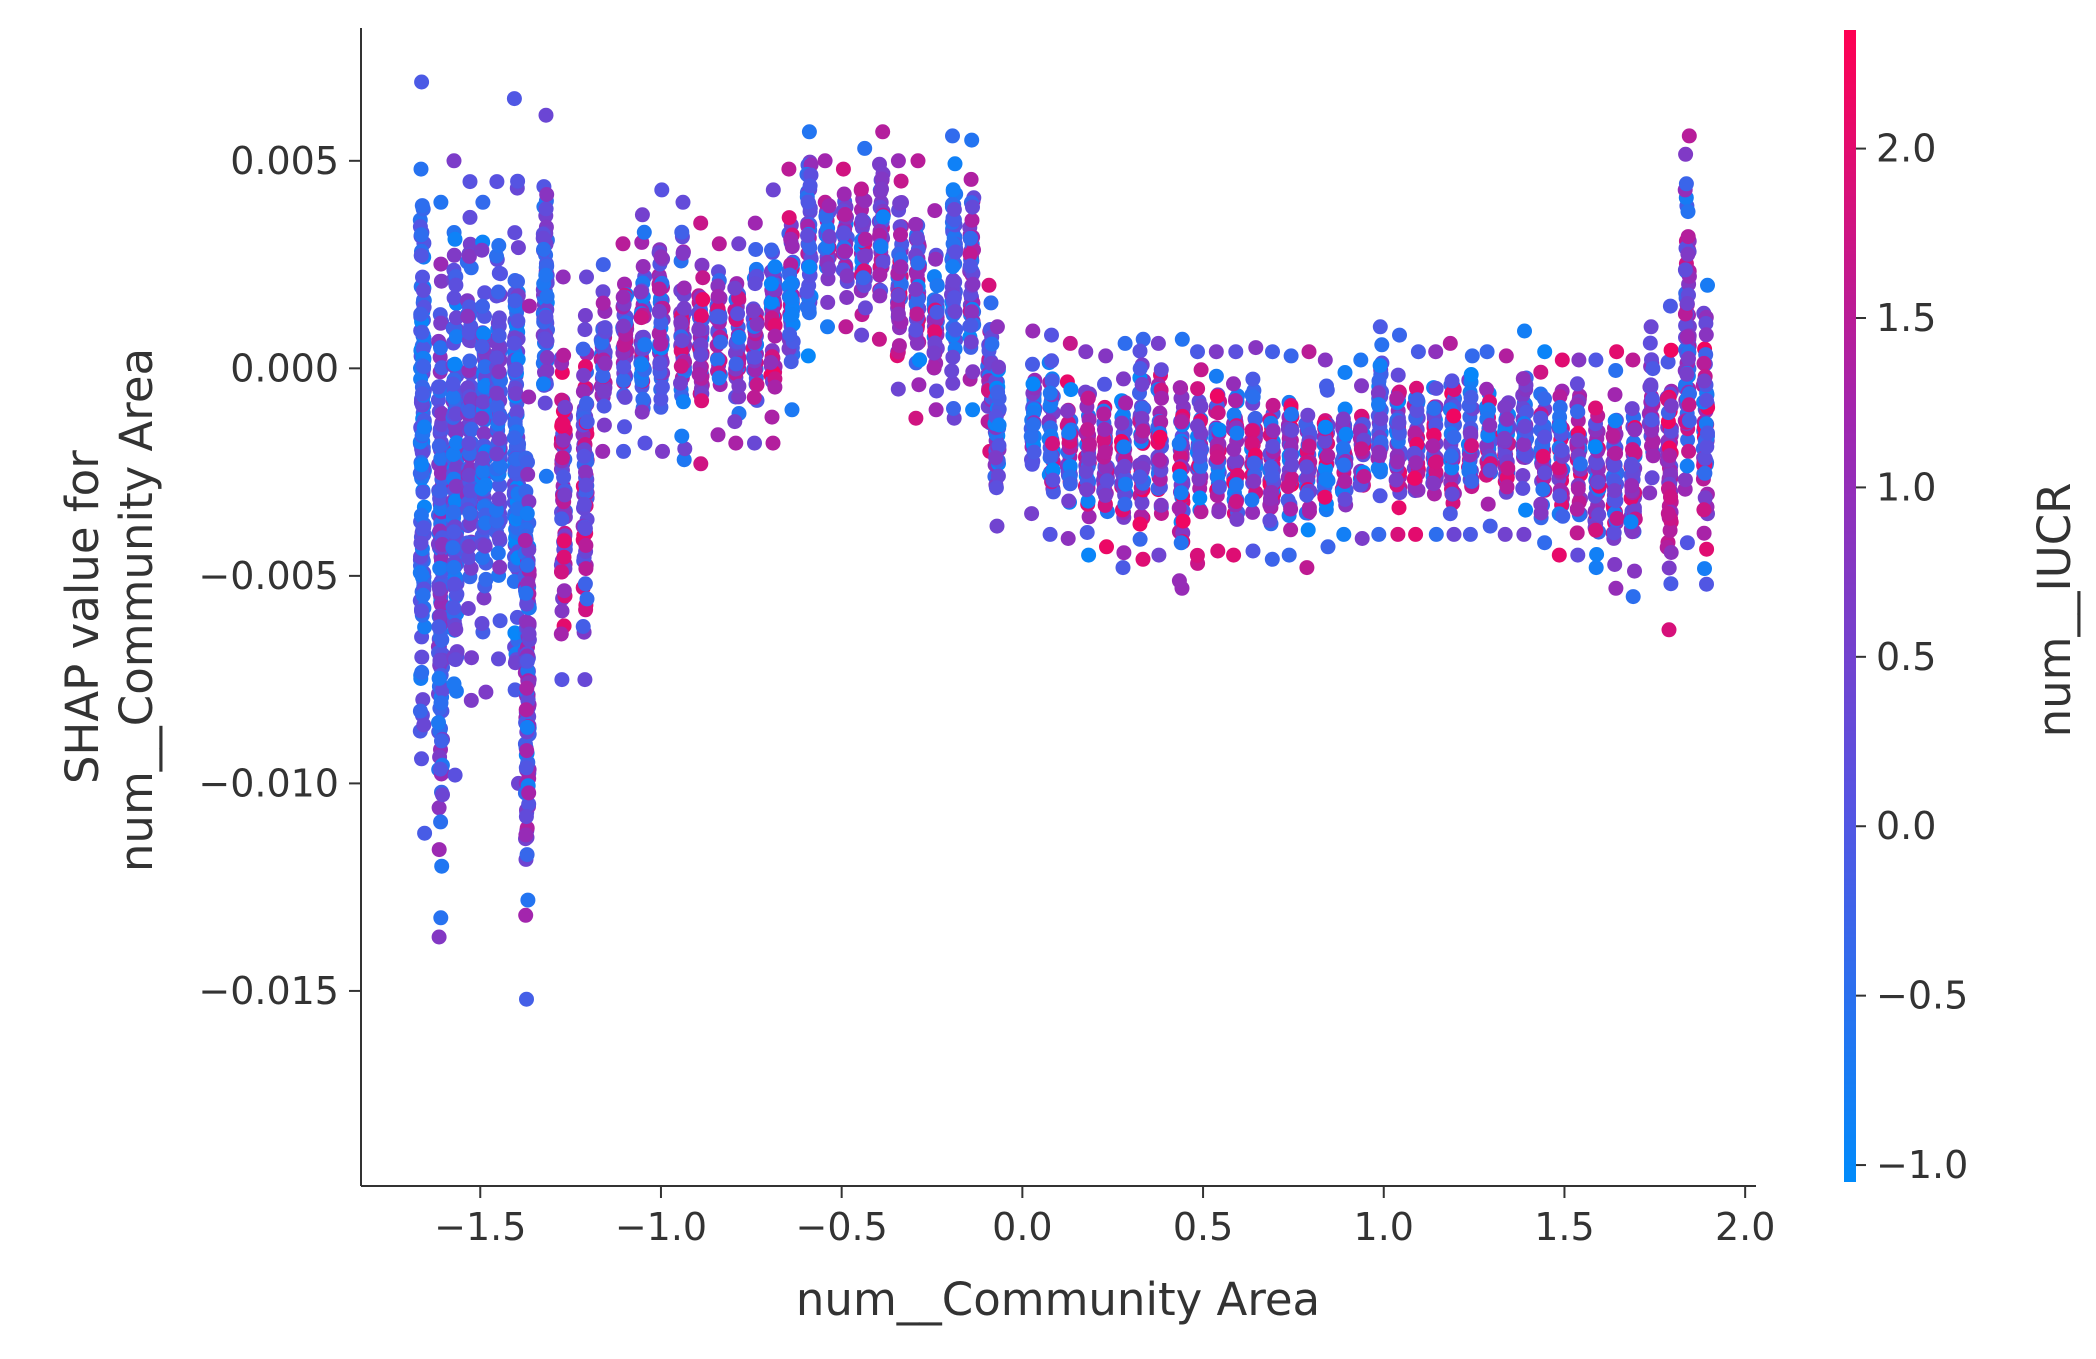 The image size is (2096, 1359). Describe the element at coordinates (842, 1227) in the screenshot. I see `x-tick-label: −0.5` at that location.